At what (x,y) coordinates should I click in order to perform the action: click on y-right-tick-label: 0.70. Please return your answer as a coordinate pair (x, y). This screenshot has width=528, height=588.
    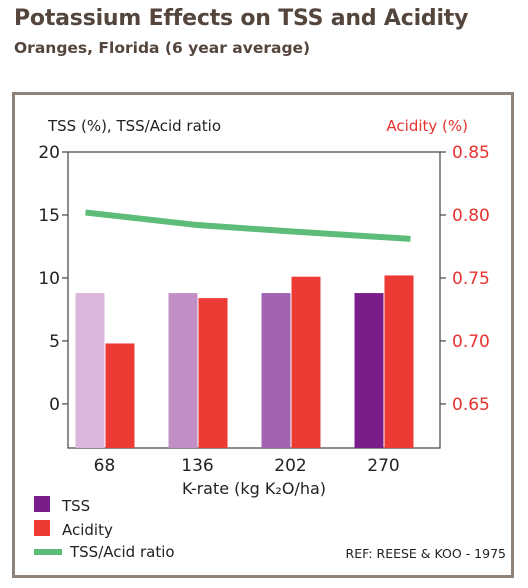
    Looking at the image, I should click on (471, 342).